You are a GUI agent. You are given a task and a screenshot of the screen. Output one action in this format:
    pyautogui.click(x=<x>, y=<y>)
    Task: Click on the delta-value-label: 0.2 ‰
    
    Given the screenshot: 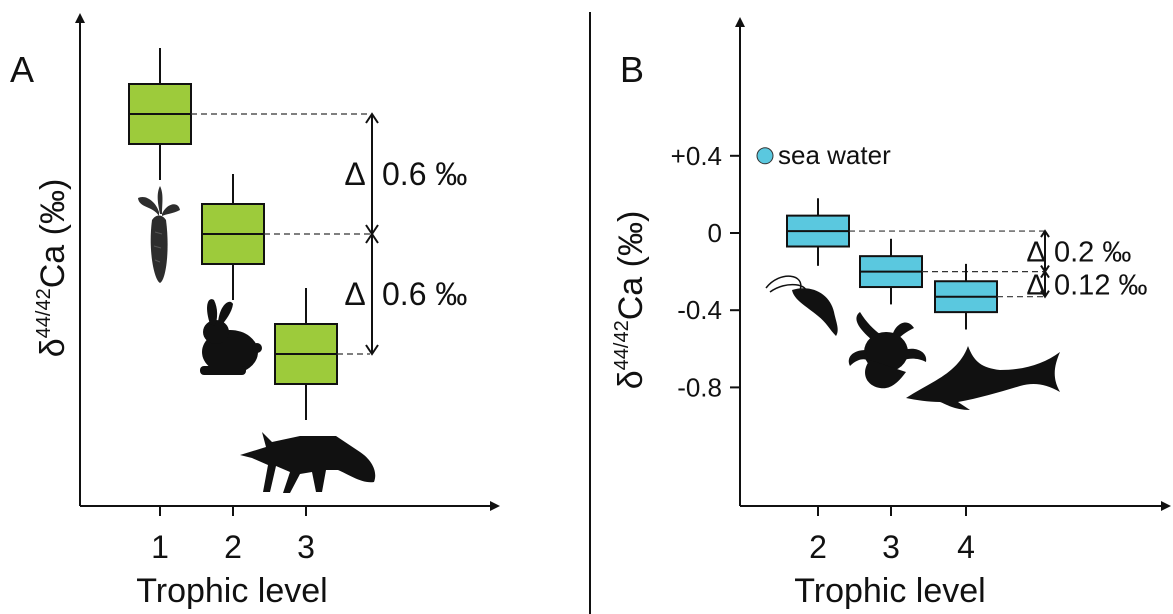 What is the action you would take?
    pyautogui.click(x=1092, y=252)
    